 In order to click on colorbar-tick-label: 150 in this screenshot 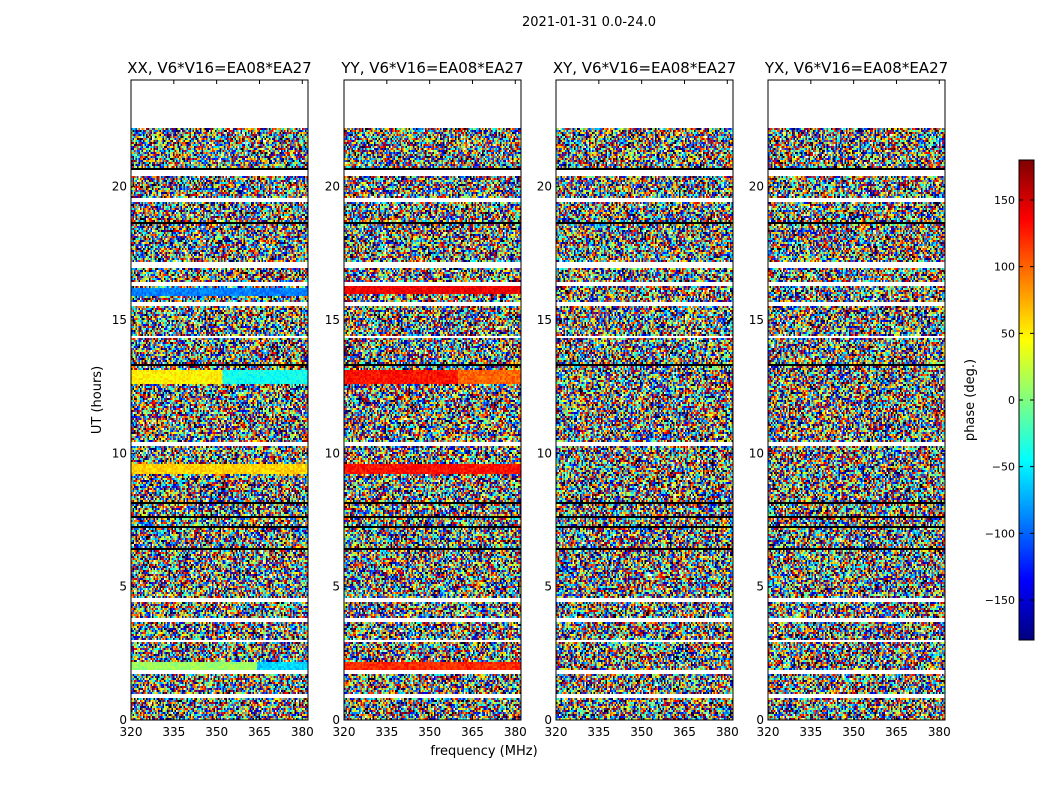, I will do `click(1004, 200)`.